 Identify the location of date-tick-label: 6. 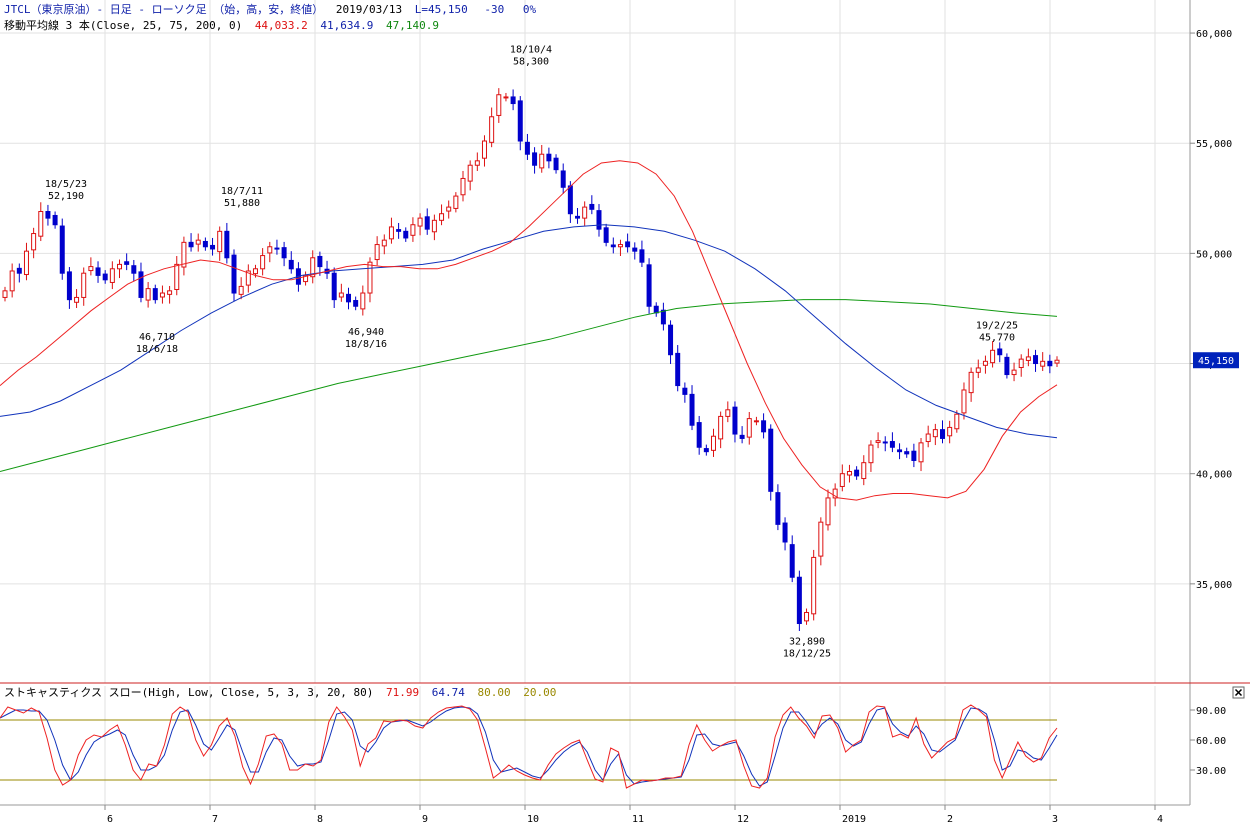
(110, 819).